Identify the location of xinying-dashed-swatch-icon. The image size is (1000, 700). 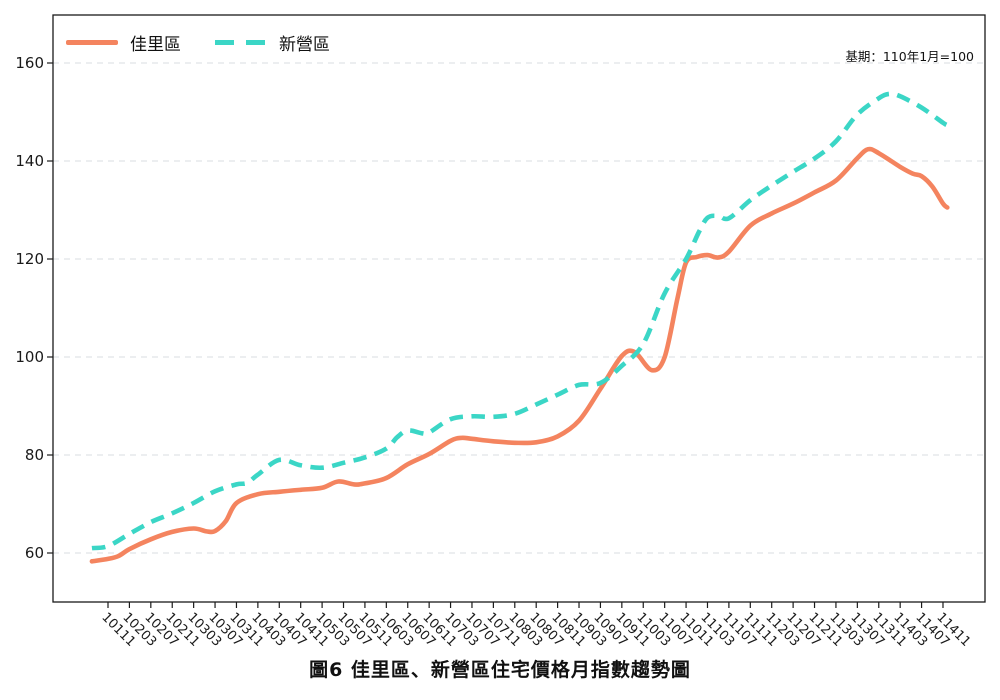
(241, 42).